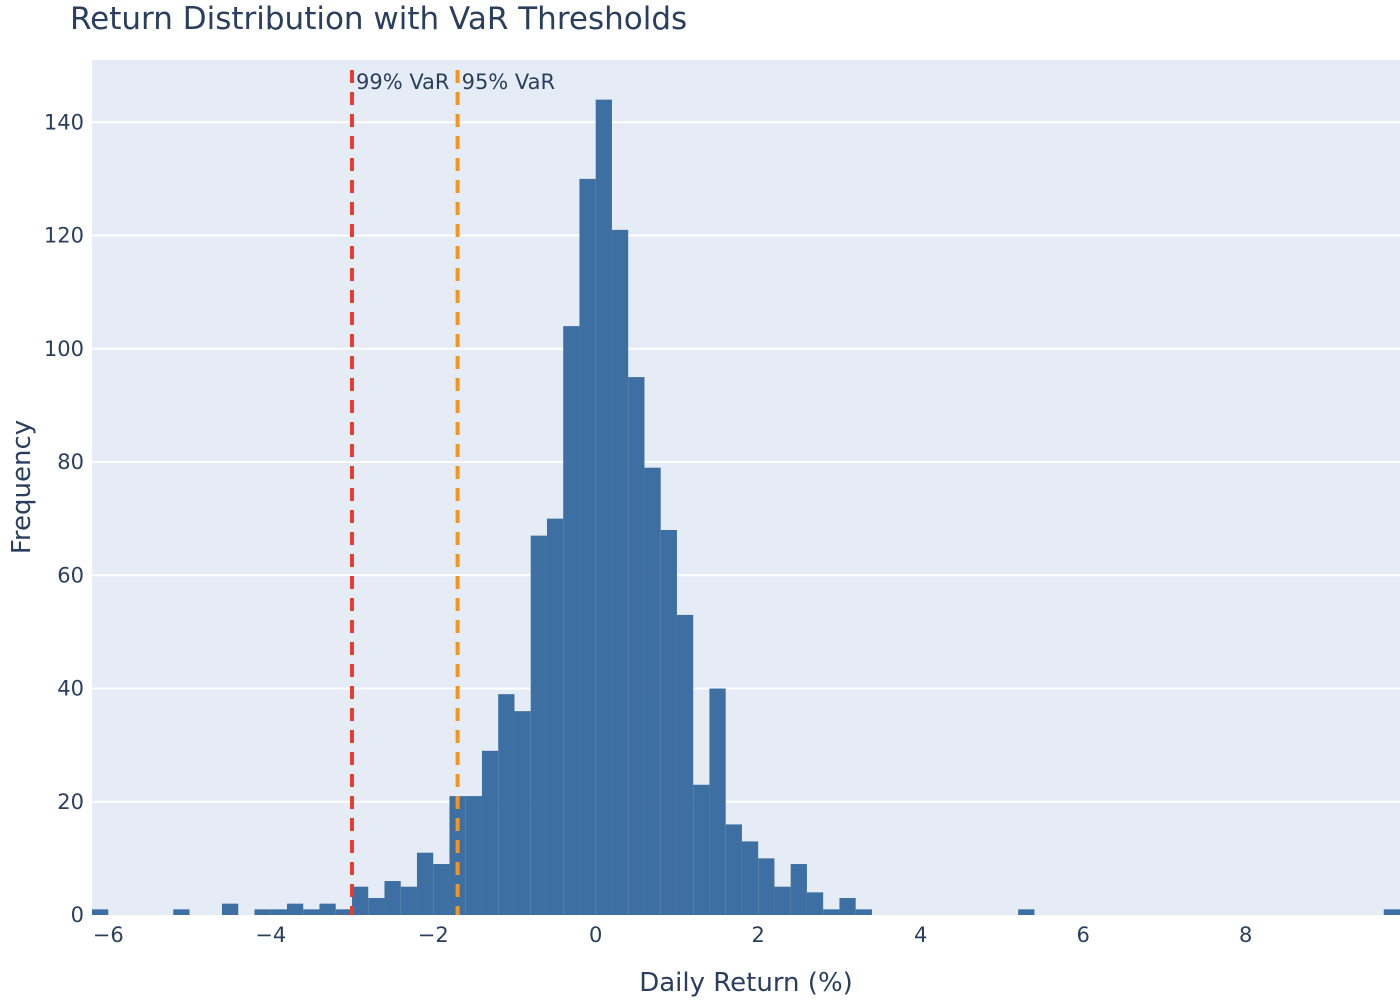 The height and width of the screenshot is (1000, 1400). I want to click on var-label-99: 99% VaR, so click(403, 82).